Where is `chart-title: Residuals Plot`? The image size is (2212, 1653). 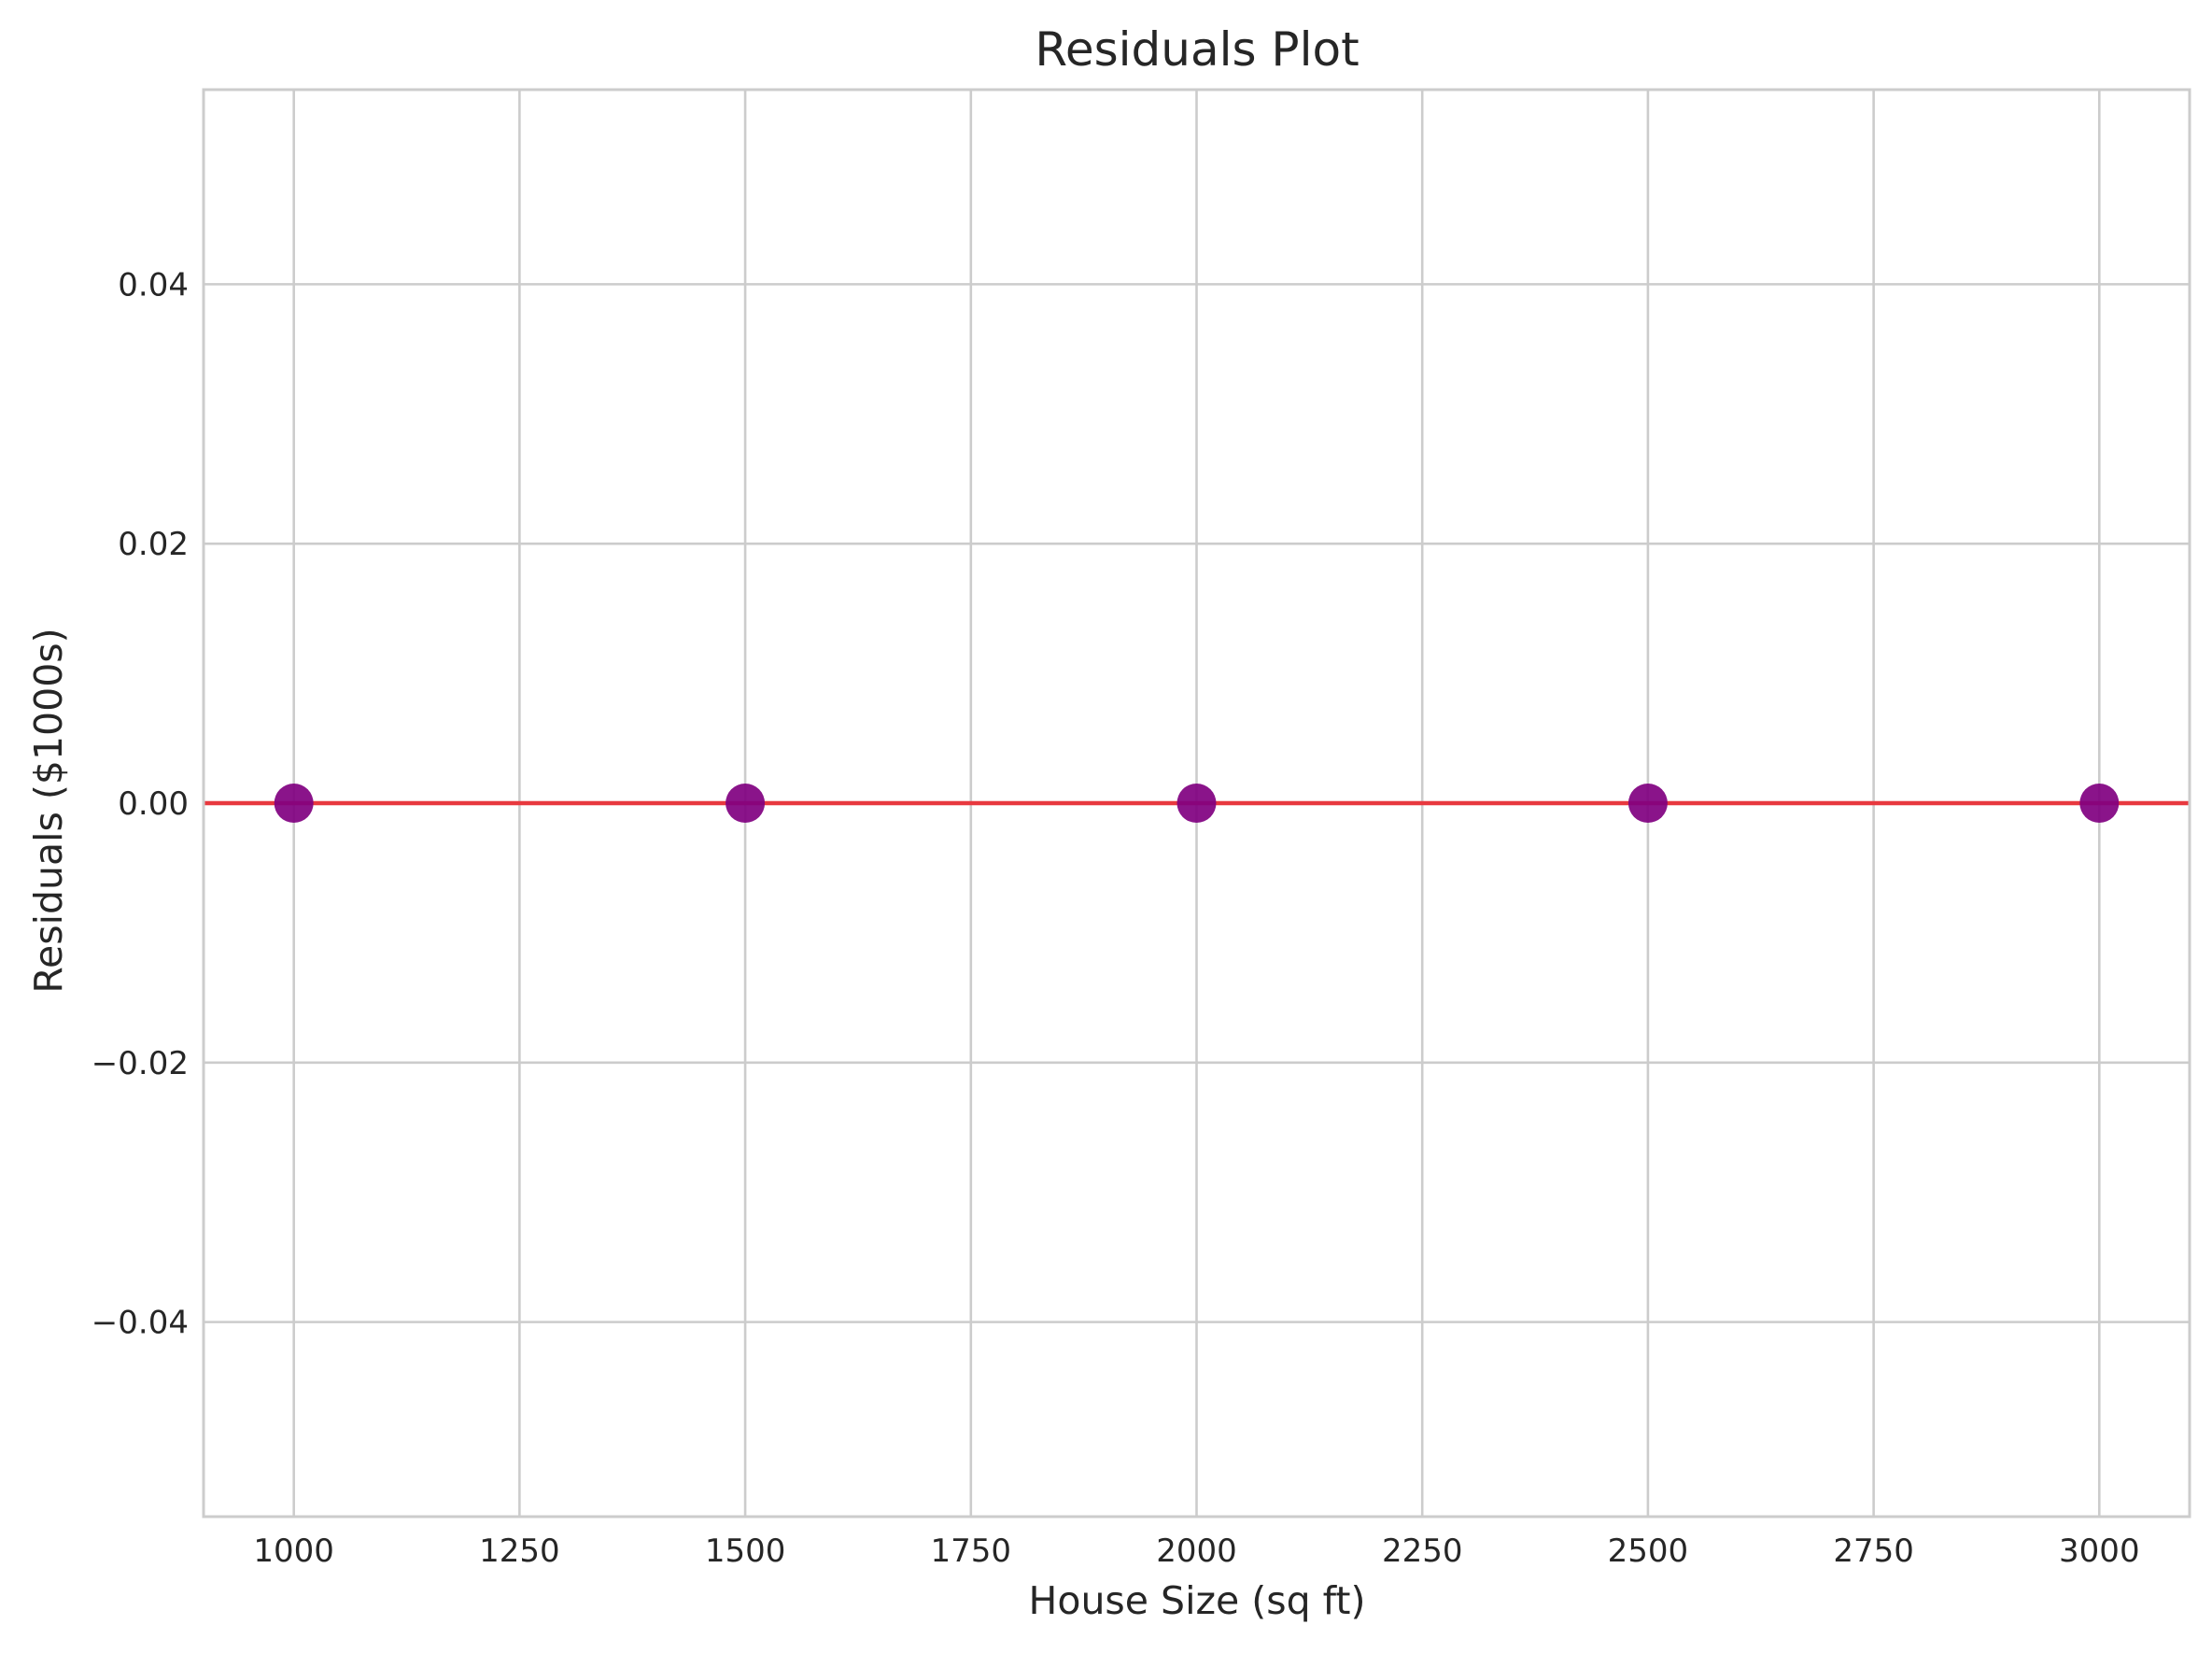 chart-title: Residuals Plot is located at coordinates (1197, 50).